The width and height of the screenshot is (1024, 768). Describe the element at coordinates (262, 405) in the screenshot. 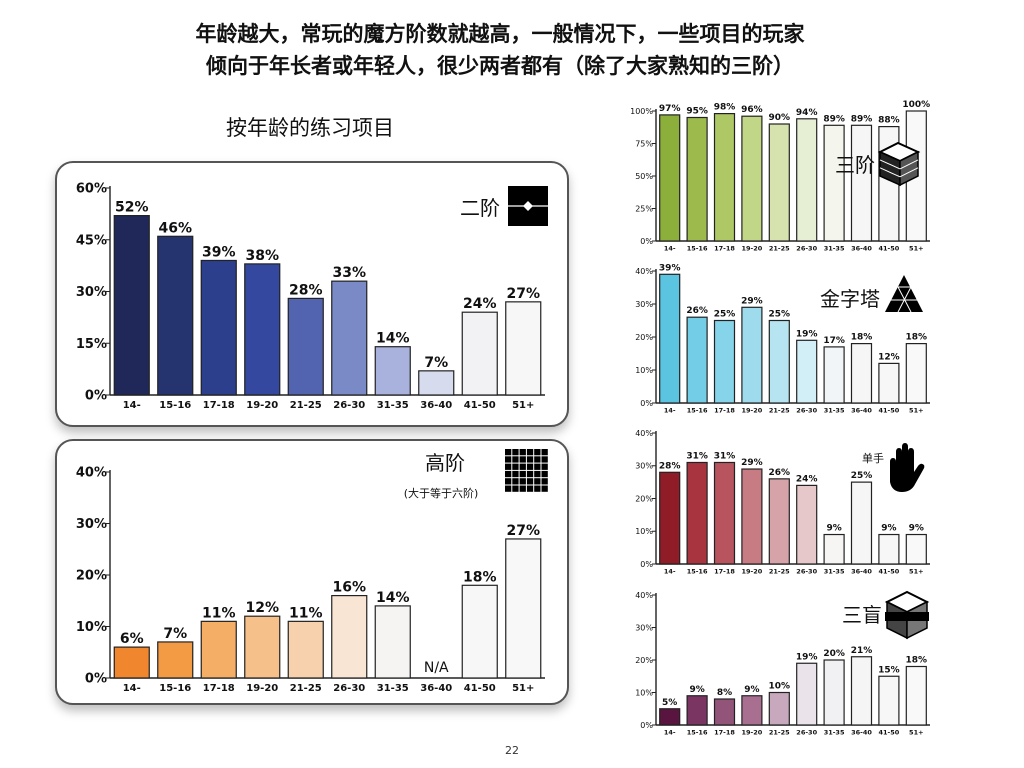

I see `chart-0-category-label: 19-20` at that location.